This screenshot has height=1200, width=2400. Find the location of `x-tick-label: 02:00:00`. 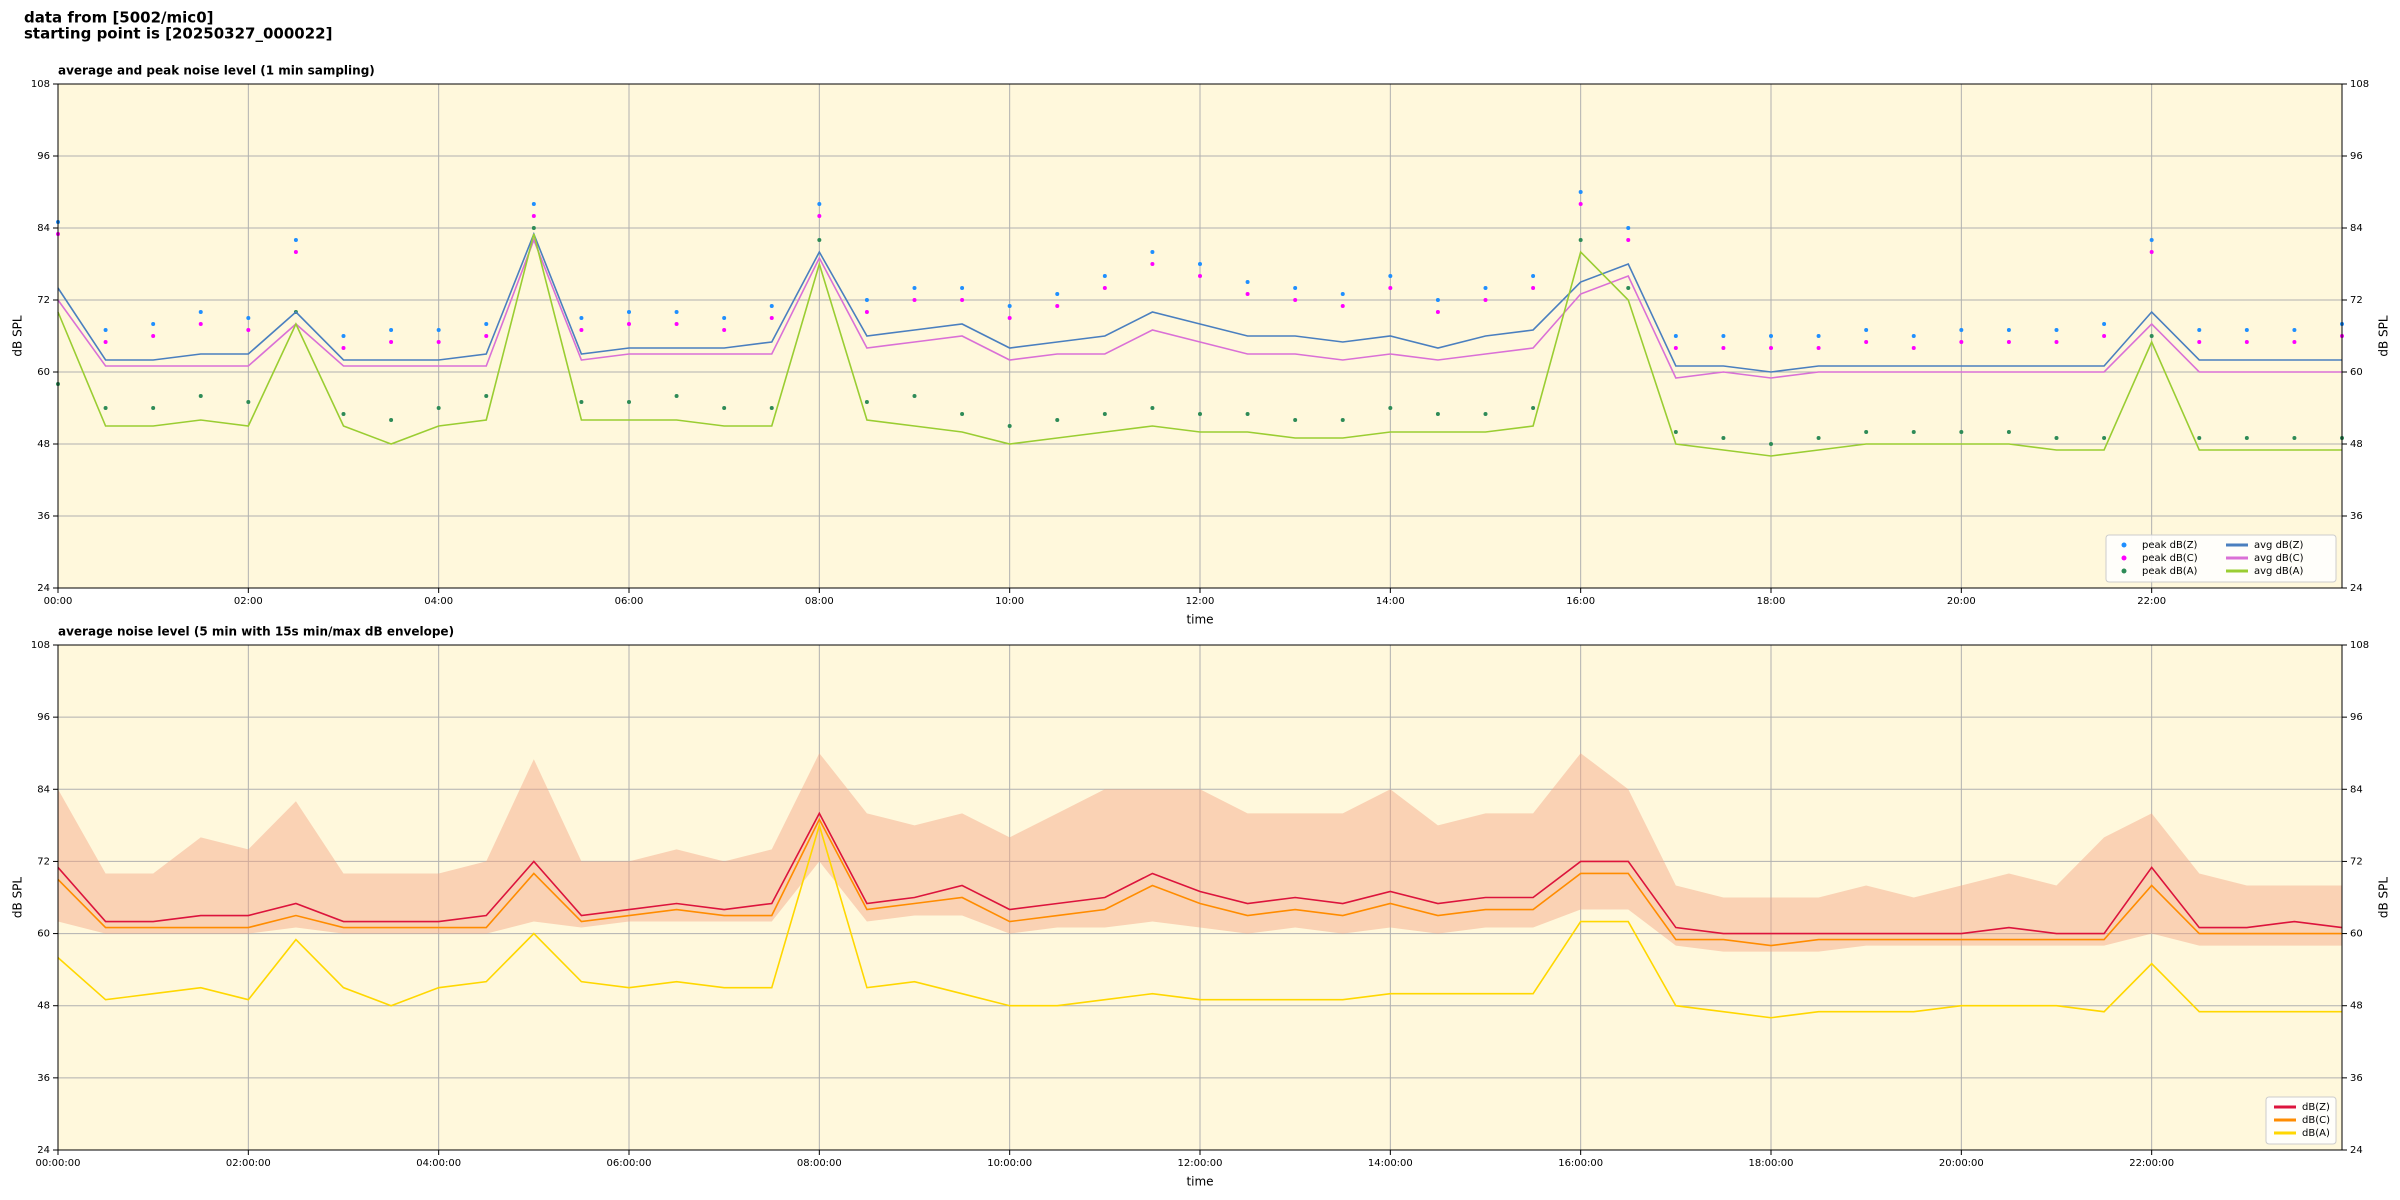

x-tick-label: 02:00:00 is located at coordinates (248, 1163).